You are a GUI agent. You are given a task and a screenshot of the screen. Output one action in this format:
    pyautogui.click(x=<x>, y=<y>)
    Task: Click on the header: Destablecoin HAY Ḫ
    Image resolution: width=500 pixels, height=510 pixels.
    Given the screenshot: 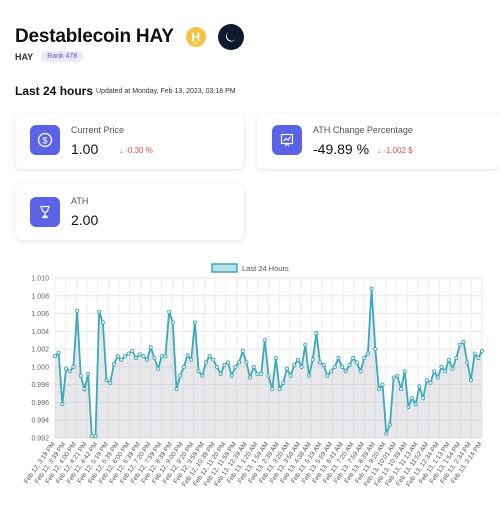 What is the action you would take?
    pyautogui.click(x=129, y=37)
    